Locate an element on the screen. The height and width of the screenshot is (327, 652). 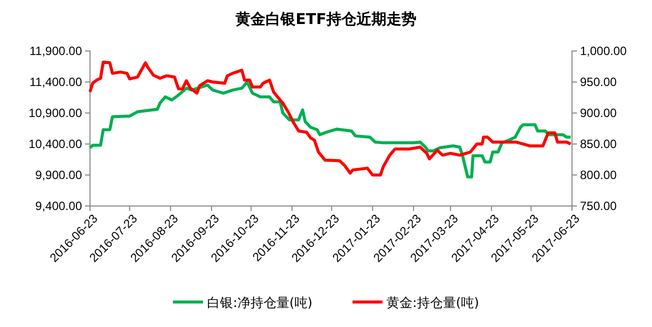
legend-label: 黄金:持仓量(吨) is located at coordinates (433, 303).